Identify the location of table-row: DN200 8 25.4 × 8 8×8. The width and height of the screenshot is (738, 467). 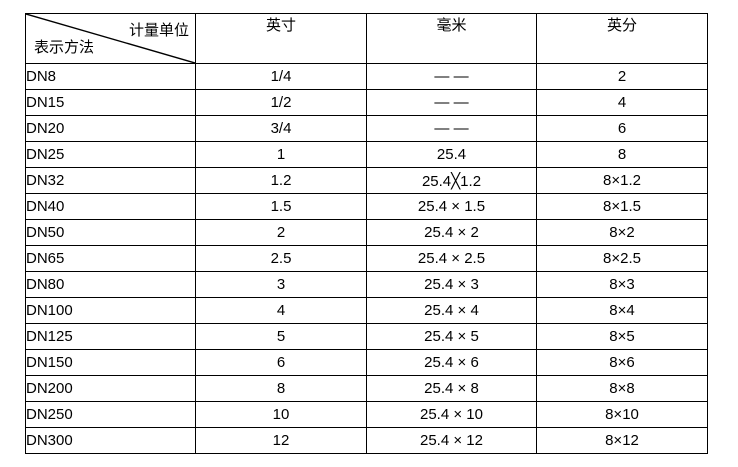
(366, 388).